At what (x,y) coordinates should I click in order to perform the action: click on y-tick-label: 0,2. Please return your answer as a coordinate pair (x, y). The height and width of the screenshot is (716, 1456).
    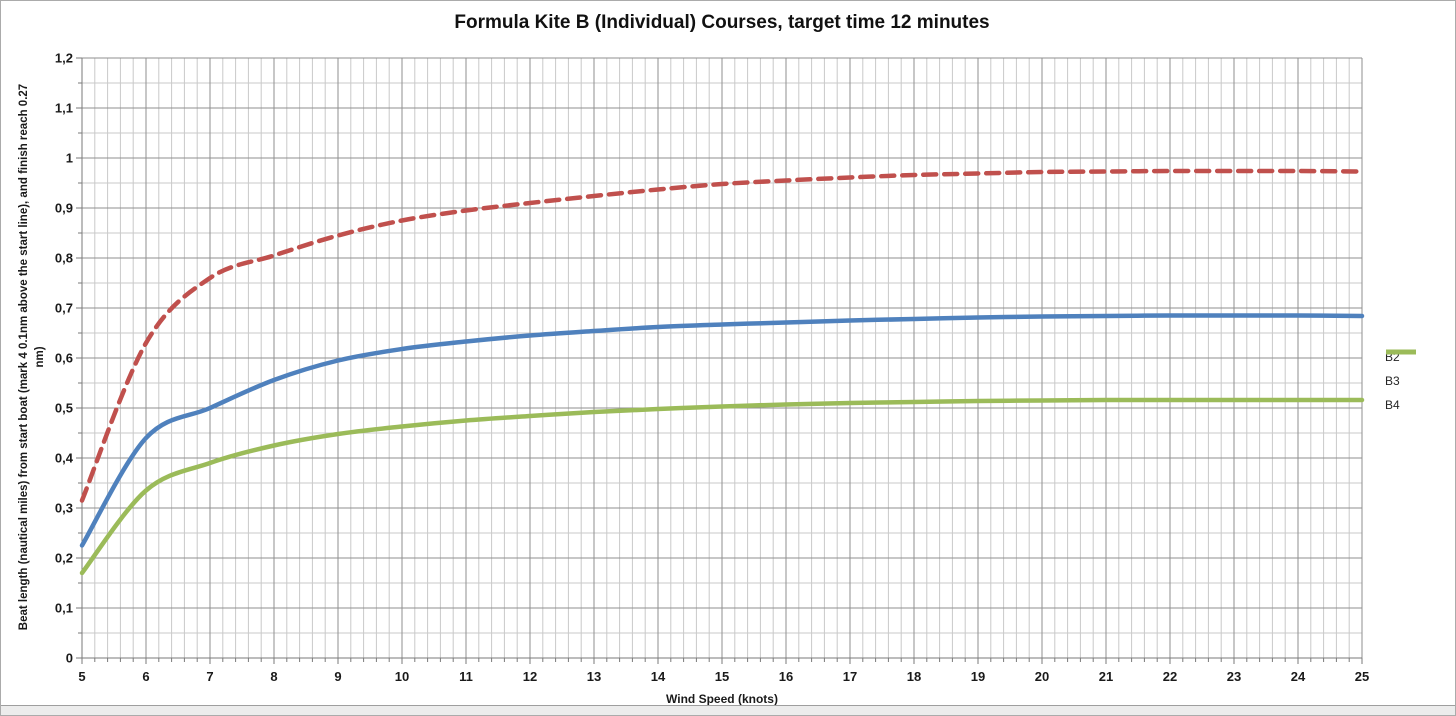
    Looking at the image, I should click on (64, 558).